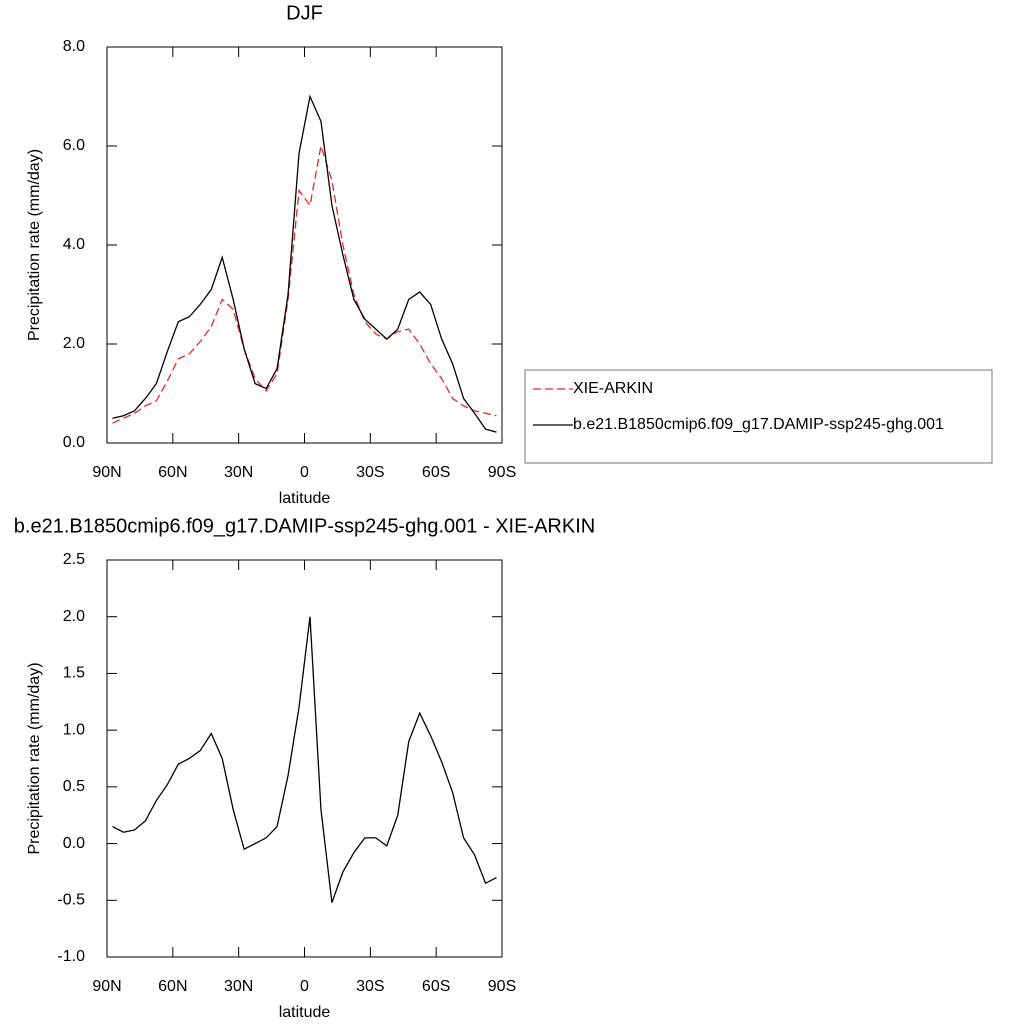 This screenshot has height=1024, width=1024. Describe the element at coordinates (74, 786) in the screenshot. I see `y-tick-label: 0.5` at that location.